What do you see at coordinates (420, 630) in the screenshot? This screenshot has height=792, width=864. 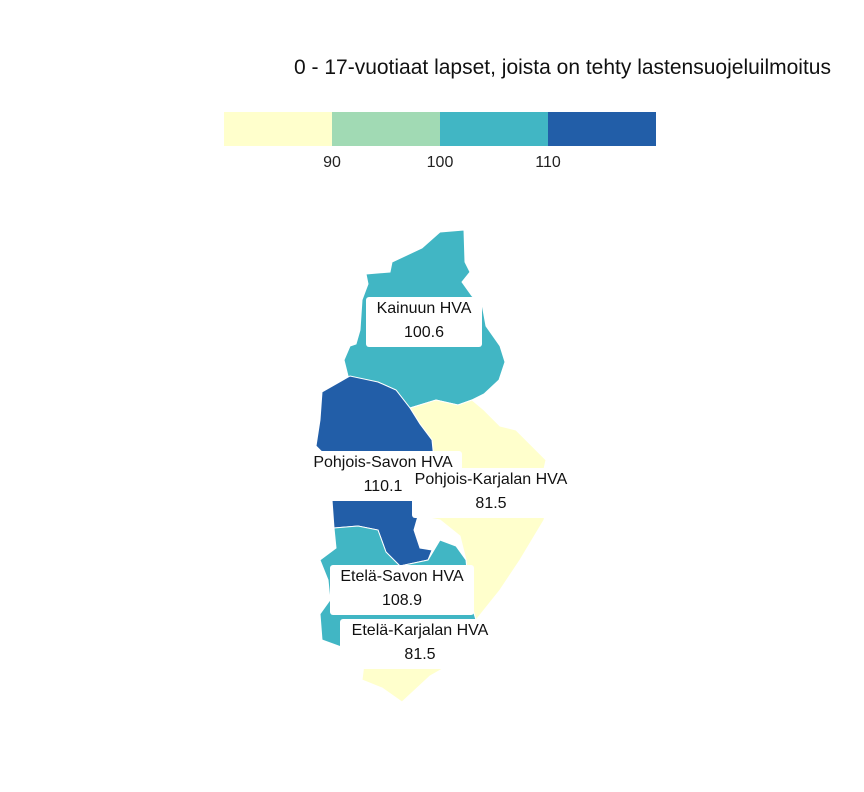 I see `label-etela-karjala-name: Etelä-Karjalan HVA` at bounding box center [420, 630].